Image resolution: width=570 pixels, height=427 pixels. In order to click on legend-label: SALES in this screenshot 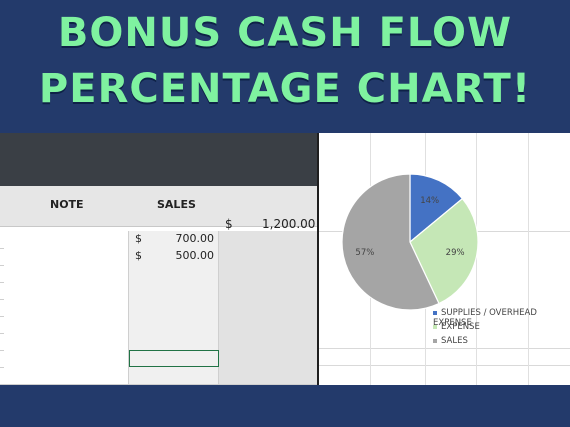, I will do `click(454, 341)`.